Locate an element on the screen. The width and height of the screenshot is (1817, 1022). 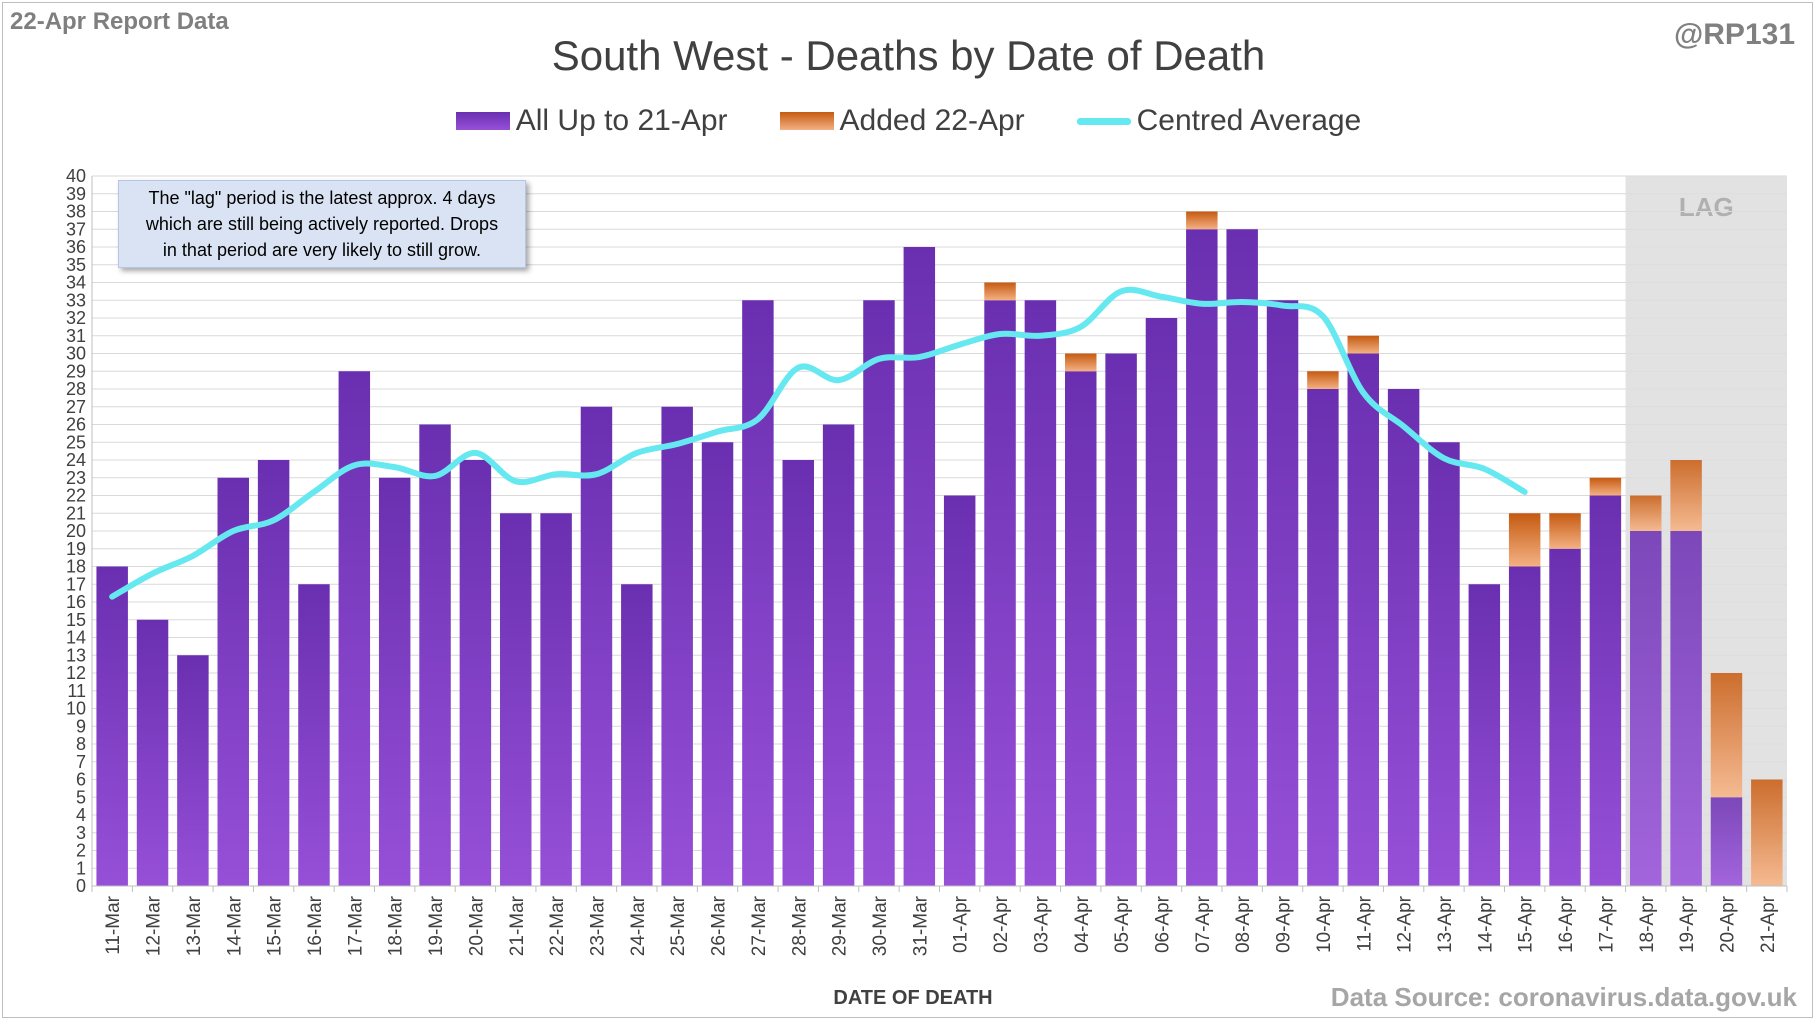
x-tick-label: 28-Mar is located at coordinates (799, 925).